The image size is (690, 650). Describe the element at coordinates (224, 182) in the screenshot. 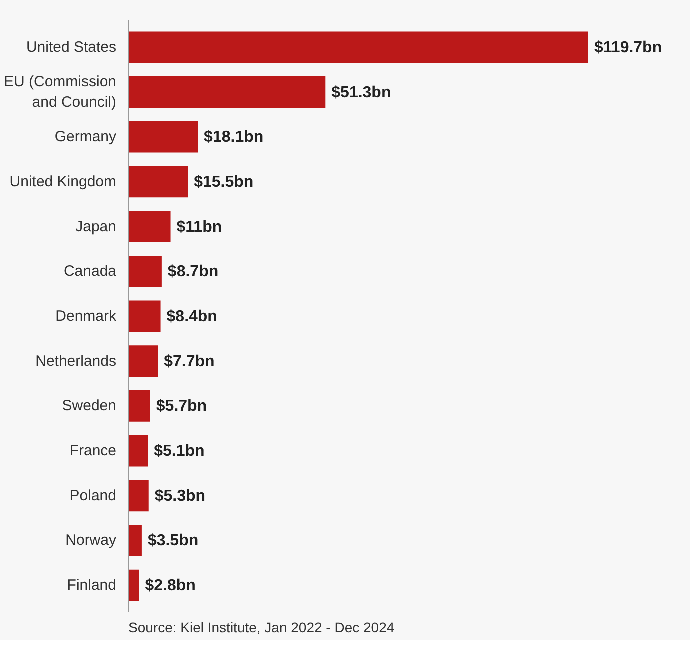

I see `data-label: $15.5bn` at that location.